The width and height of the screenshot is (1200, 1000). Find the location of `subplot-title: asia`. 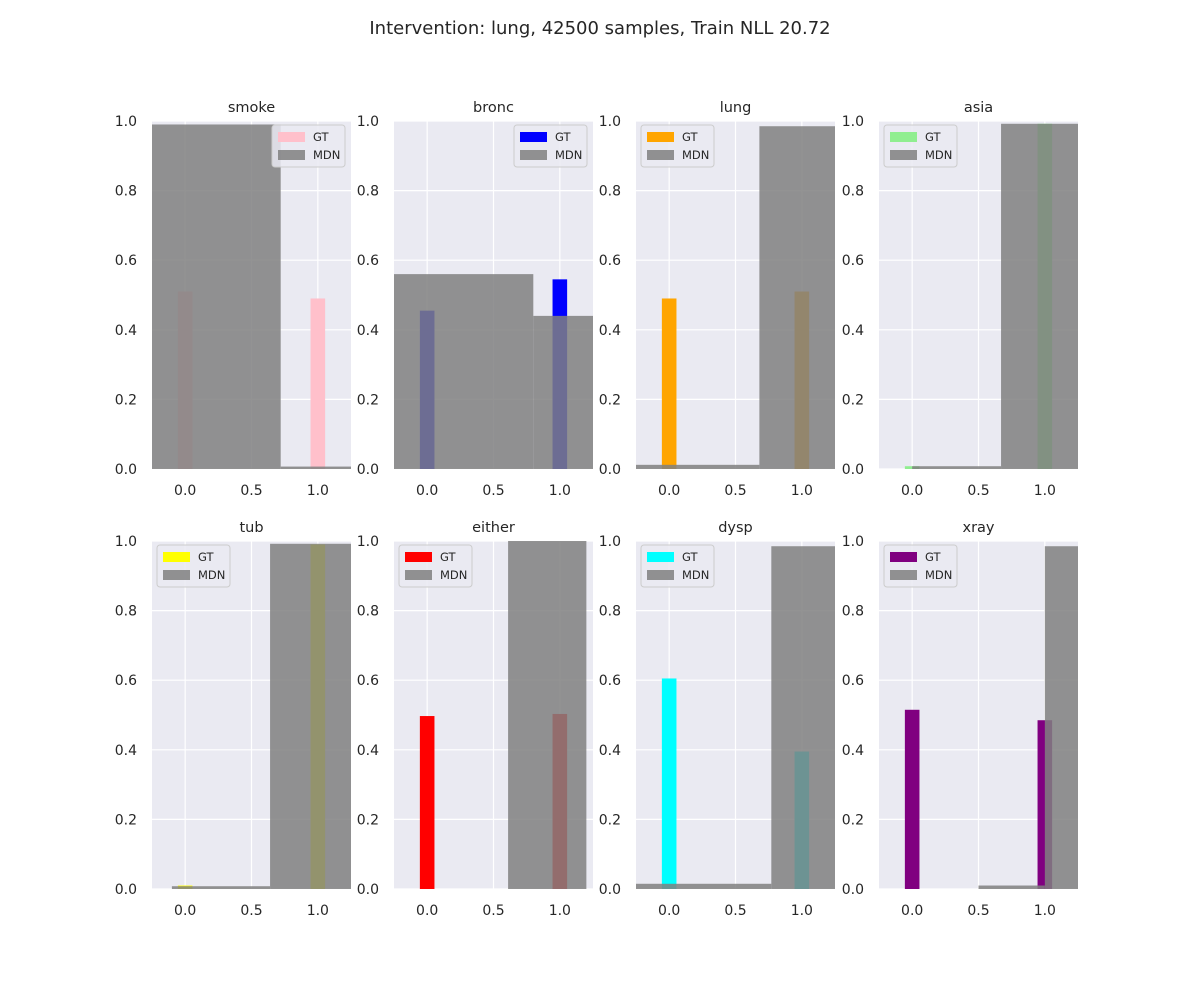

subplot-title: asia is located at coordinates (978, 108).